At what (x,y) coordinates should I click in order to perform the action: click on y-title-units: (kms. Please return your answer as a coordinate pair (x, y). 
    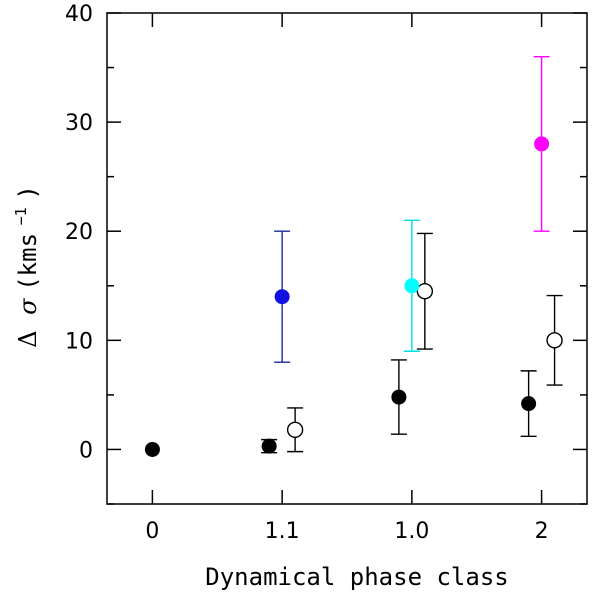
    Looking at the image, I should click on (28, 262).